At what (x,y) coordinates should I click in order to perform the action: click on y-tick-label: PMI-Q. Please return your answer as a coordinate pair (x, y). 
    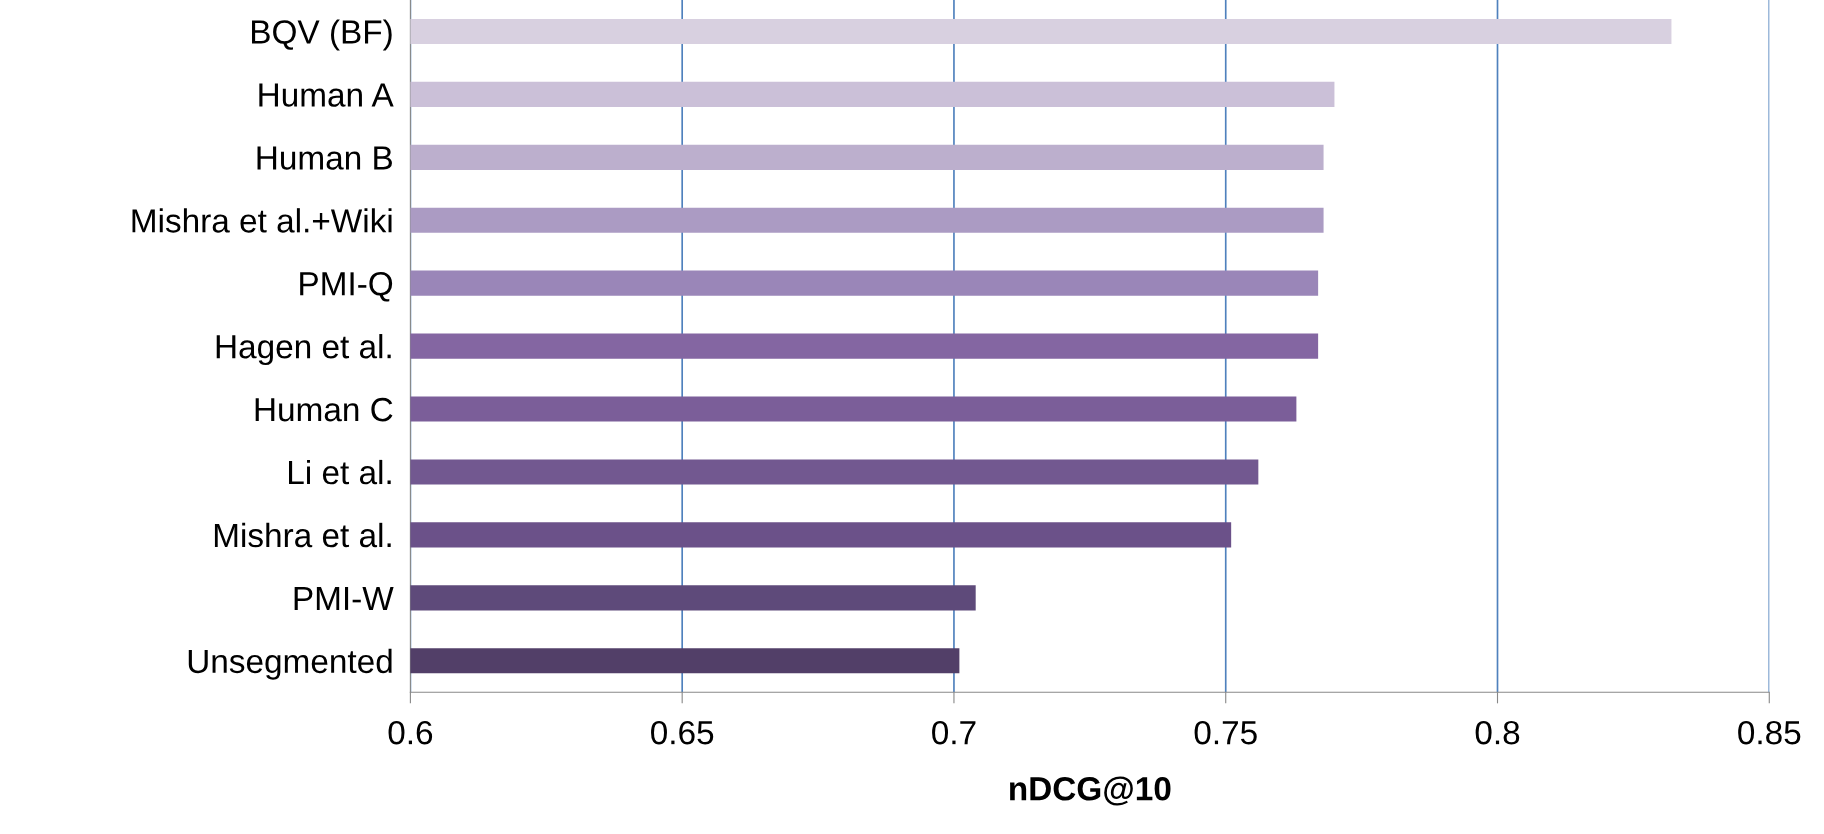
    Looking at the image, I should click on (346, 286).